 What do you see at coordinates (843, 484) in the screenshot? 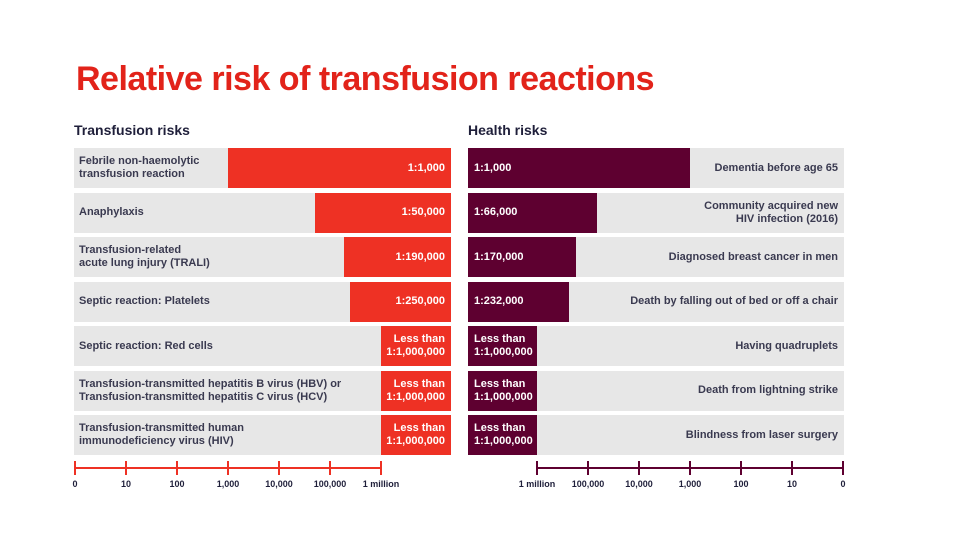
I see `health-axis-tick-label: 0` at bounding box center [843, 484].